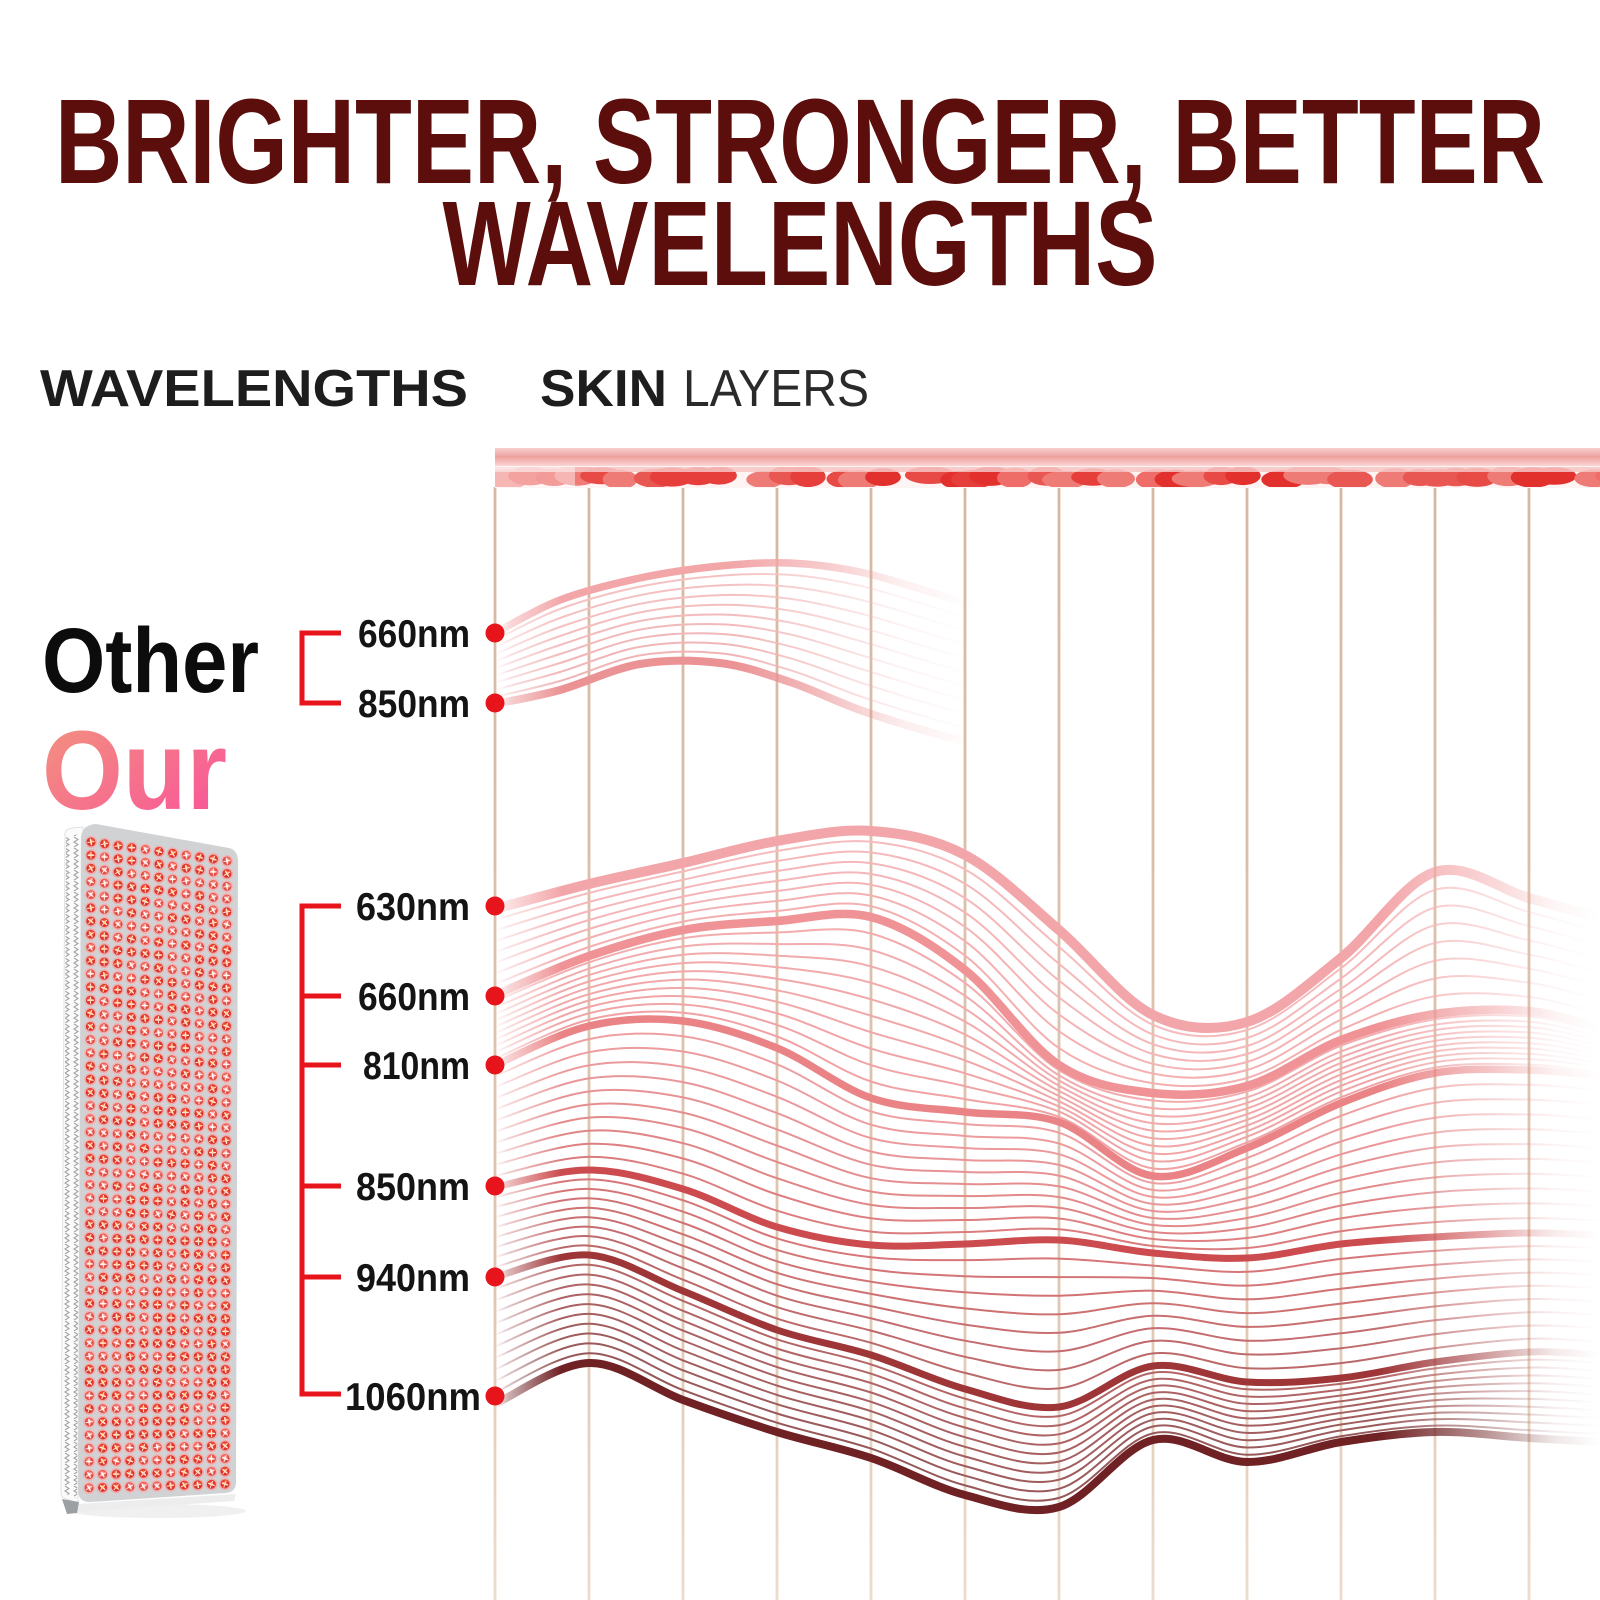 This screenshot has height=1600, width=1600. What do you see at coordinates (413, 1278) in the screenshot?
I see `svg-text: 940nm` at bounding box center [413, 1278].